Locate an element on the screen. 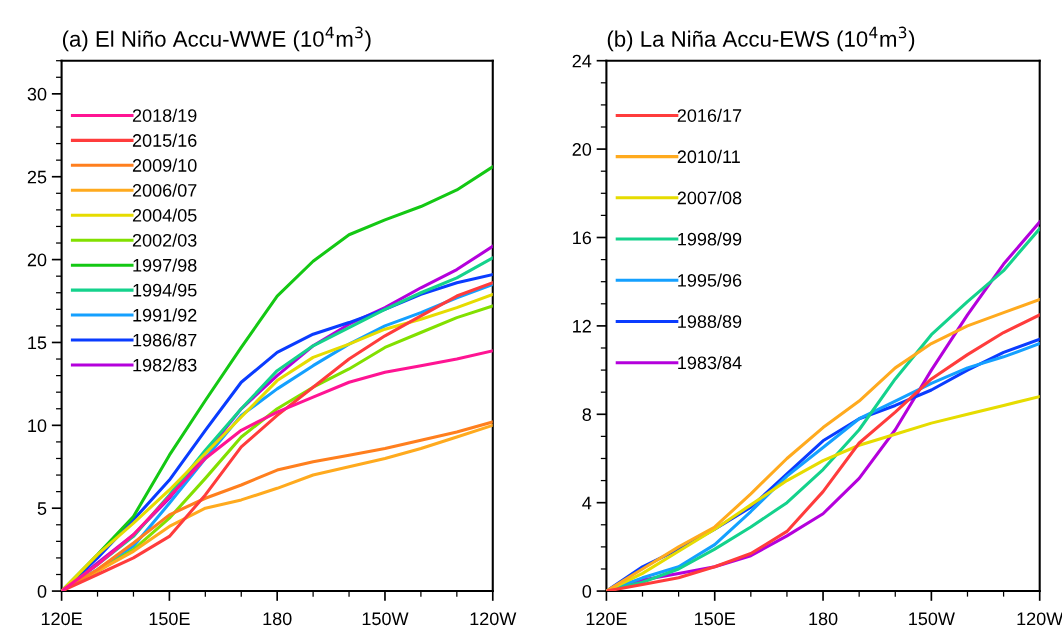 The height and width of the screenshot is (639, 1062). legend-label: 2004/05 is located at coordinates (164, 215).